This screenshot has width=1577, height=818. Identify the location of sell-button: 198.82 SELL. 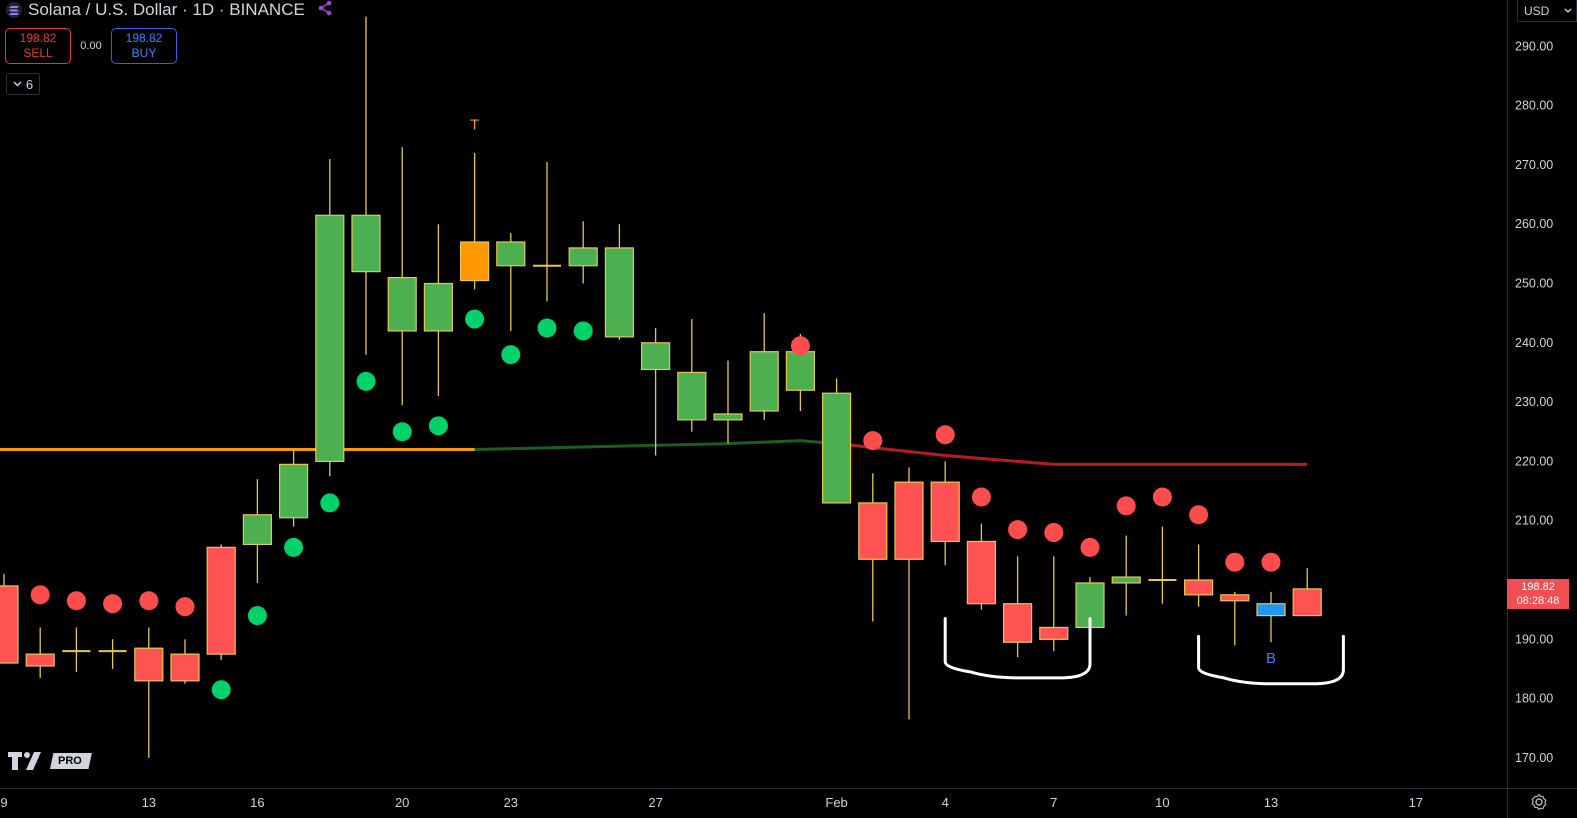
(38, 46).